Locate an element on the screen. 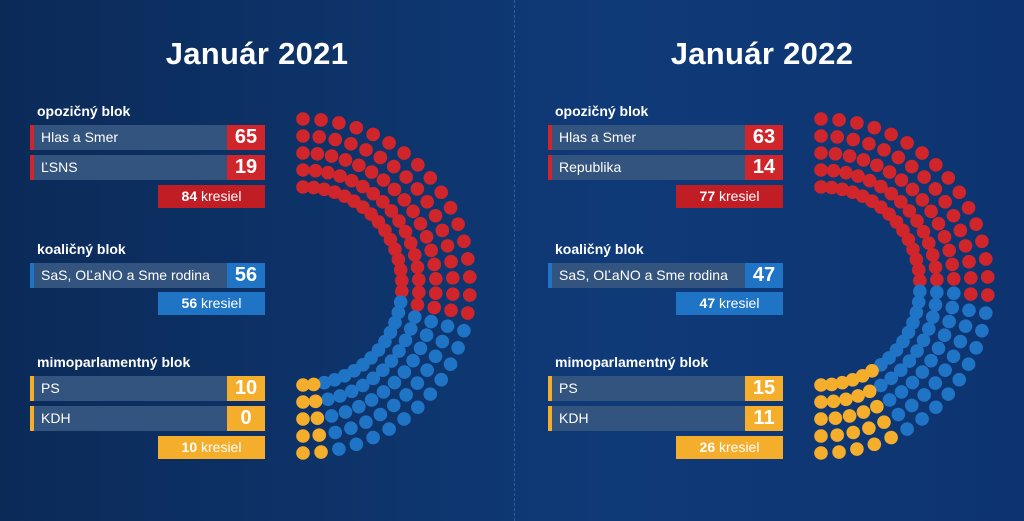 The height and width of the screenshot is (521, 1024). block-total: 47 kresiel is located at coordinates (729, 303).